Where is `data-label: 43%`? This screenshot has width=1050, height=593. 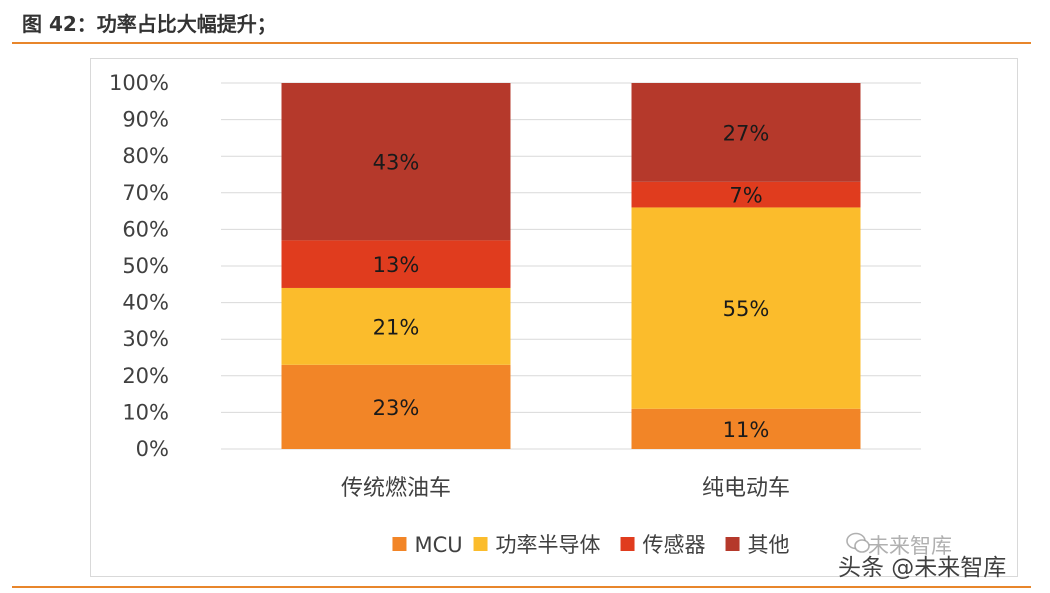
data-label: 43% is located at coordinates (396, 163).